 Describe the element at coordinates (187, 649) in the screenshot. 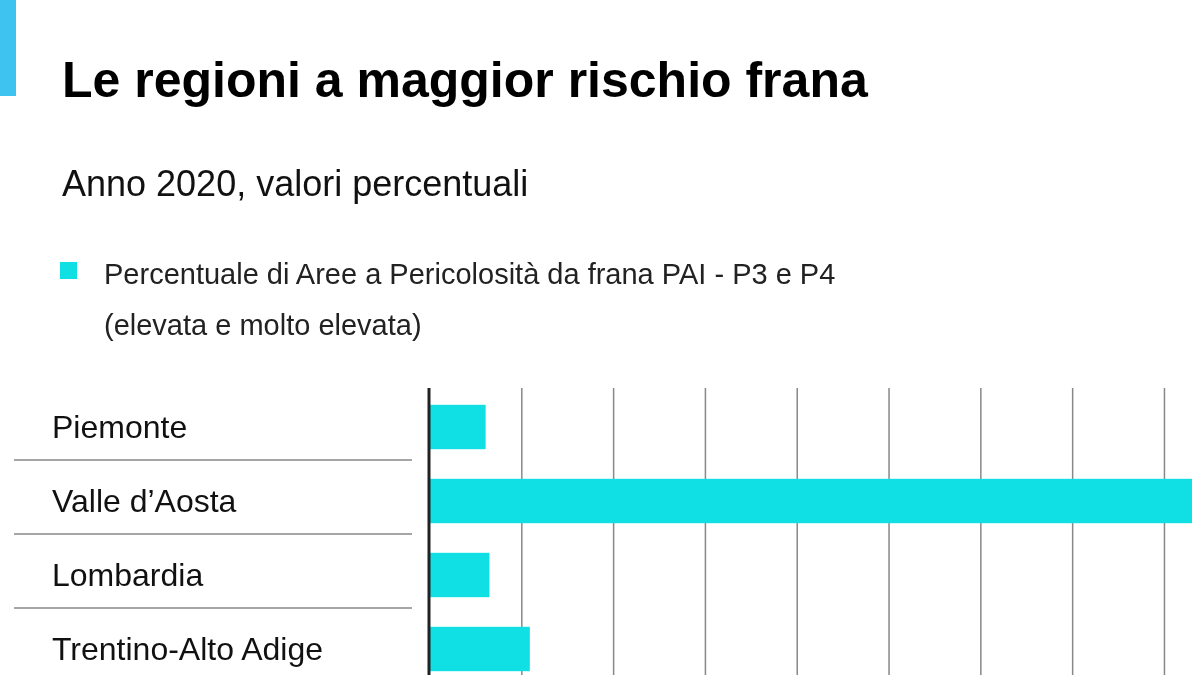

I see `y-tick-label: Trentino-Alto Adige` at that location.